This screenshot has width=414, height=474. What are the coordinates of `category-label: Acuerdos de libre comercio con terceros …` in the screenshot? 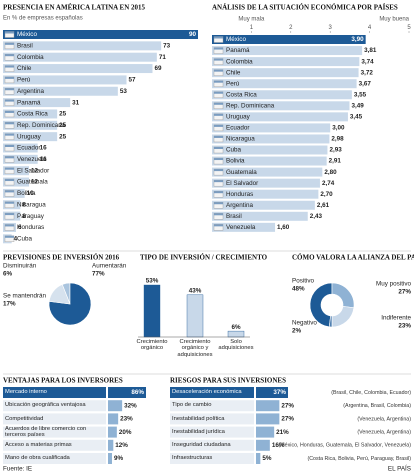 It's located at (46, 432).